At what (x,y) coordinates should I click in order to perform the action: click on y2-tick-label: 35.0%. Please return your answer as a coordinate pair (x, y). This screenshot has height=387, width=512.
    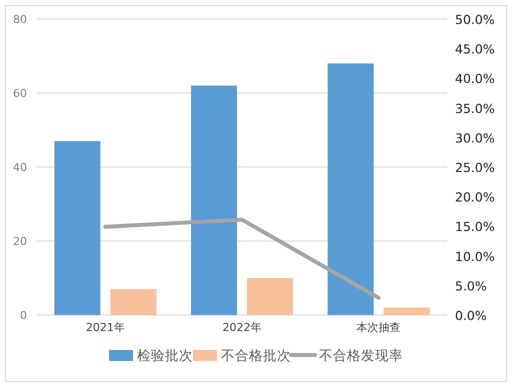
    Looking at the image, I should click on (475, 108).